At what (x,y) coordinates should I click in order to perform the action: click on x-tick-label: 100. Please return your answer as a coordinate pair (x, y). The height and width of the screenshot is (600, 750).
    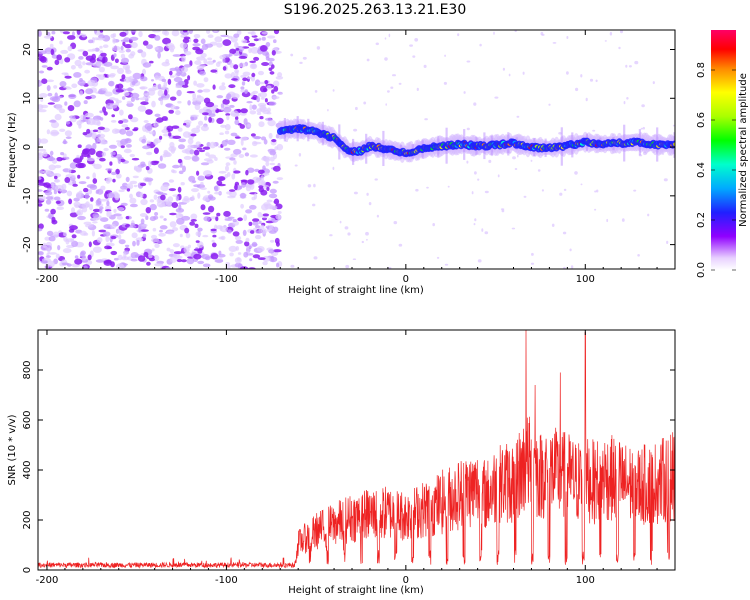
    Looking at the image, I should click on (585, 279).